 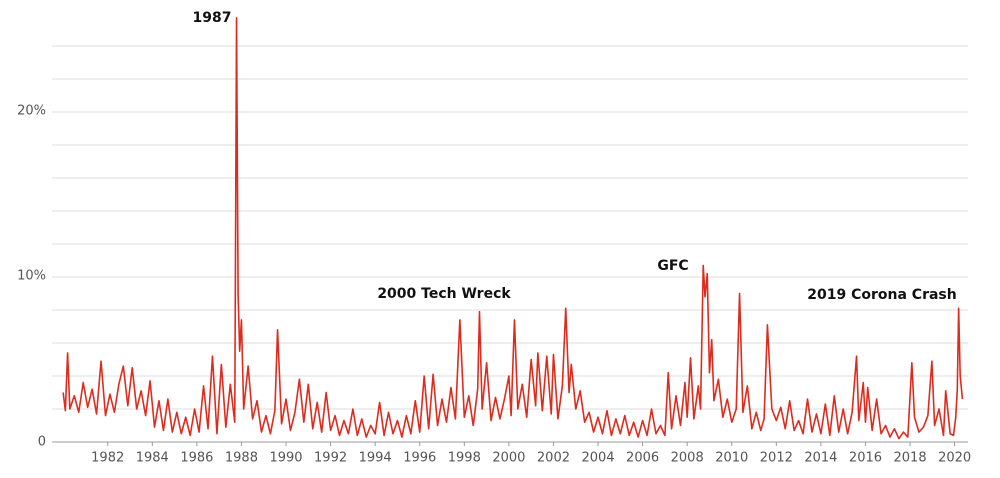 I want to click on x-tick-label: 1994, so click(x=375, y=458).